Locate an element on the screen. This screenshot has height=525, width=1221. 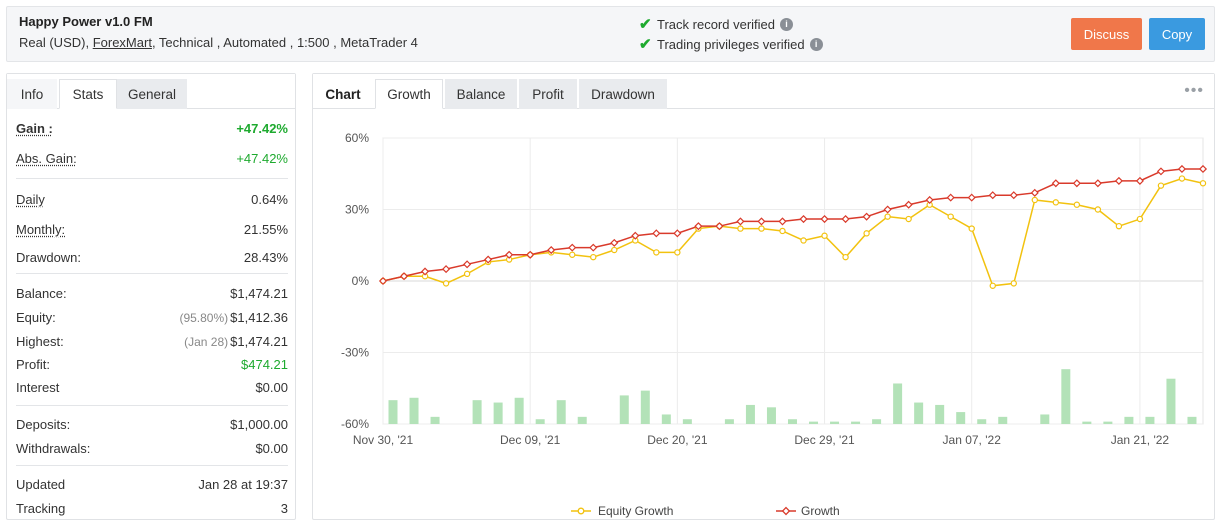
stat-value: $1,474.21 is located at coordinates (259, 293).